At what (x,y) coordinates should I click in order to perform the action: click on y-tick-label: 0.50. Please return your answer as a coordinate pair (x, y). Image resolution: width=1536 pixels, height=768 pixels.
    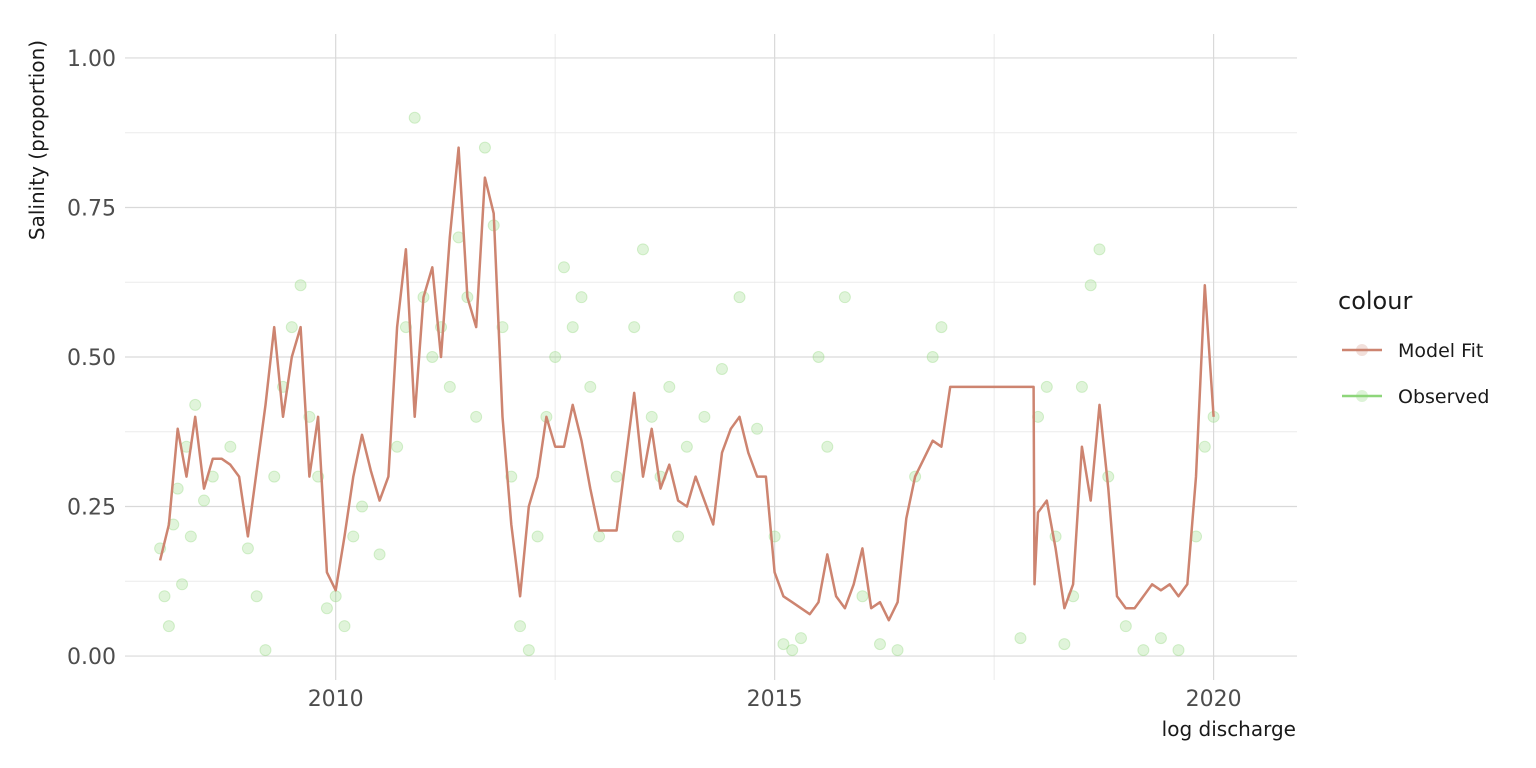
    Looking at the image, I should click on (91, 358).